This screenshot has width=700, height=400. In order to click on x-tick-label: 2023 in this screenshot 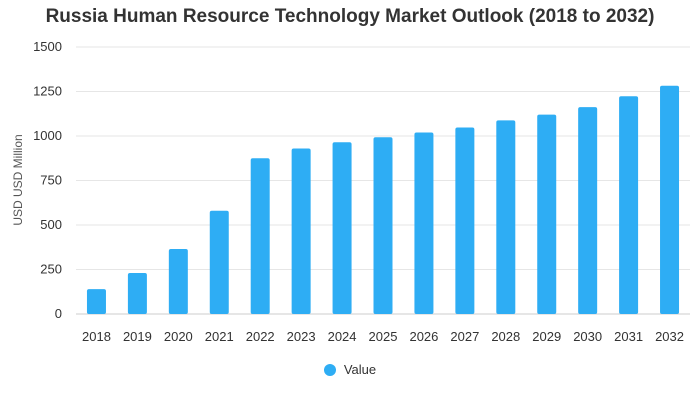, I will do `click(301, 336)`.